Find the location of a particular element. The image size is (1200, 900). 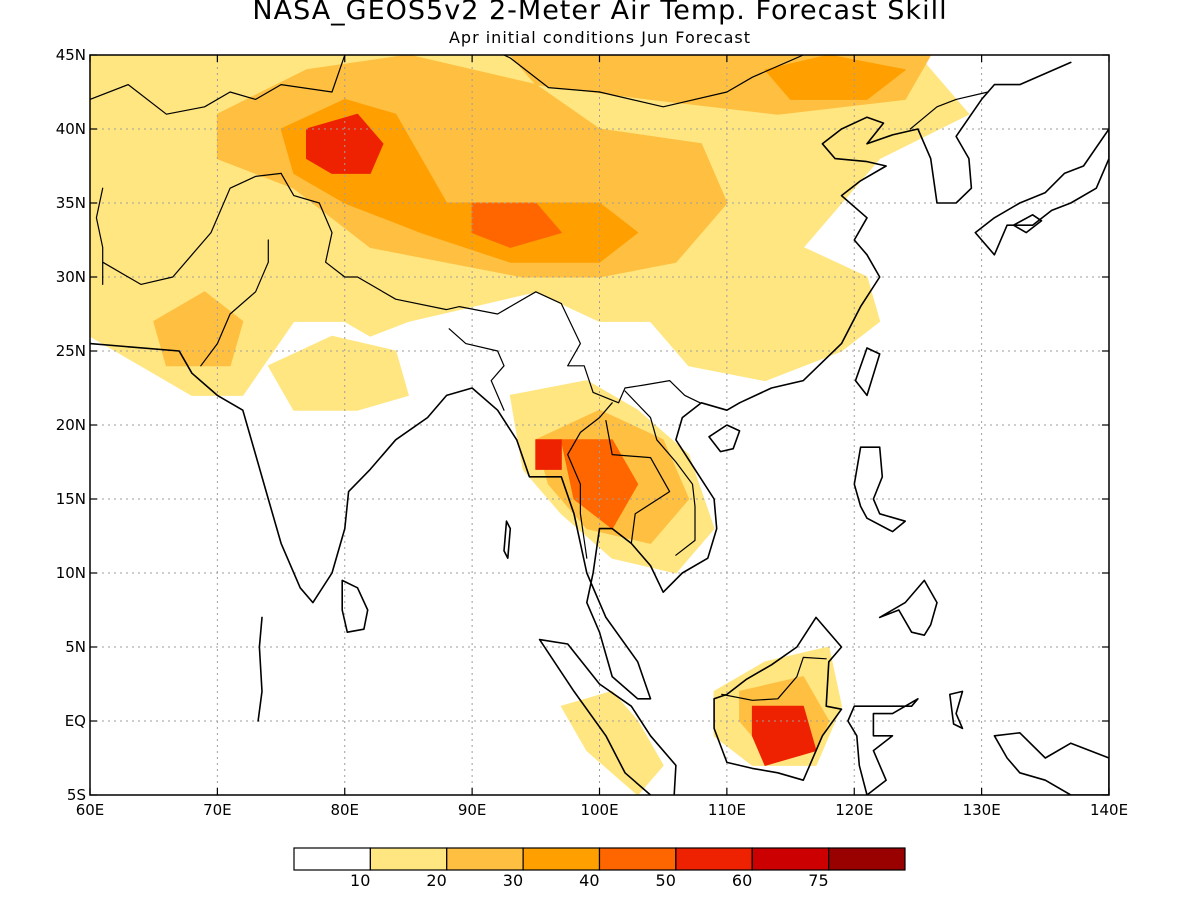

lon-tick-label: 110E is located at coordinates (727, 810).